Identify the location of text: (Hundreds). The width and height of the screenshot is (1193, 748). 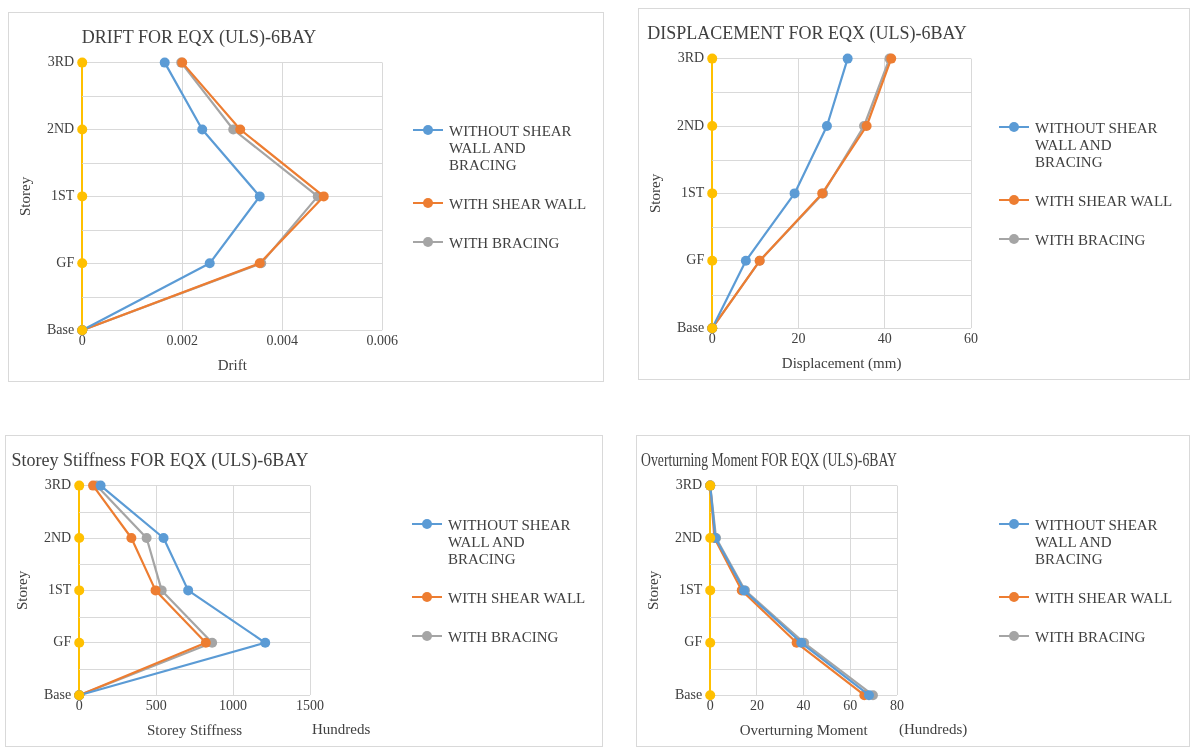
(933, 730).